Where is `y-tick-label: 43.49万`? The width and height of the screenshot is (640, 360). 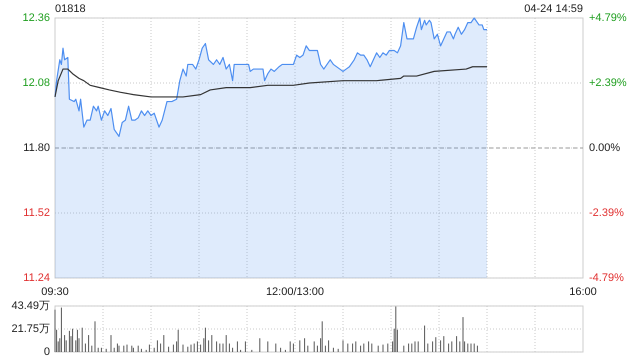 y-tick-label: 43.49万 is located at coordinates (30, 306).